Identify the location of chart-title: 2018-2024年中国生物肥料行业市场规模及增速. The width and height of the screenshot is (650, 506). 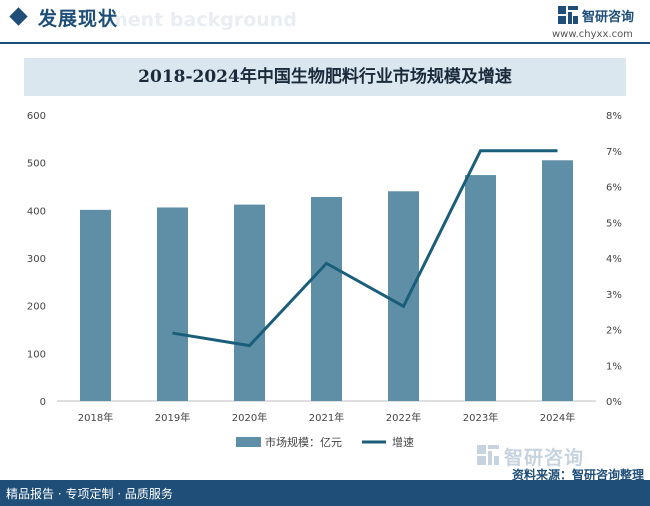
(325, 77).